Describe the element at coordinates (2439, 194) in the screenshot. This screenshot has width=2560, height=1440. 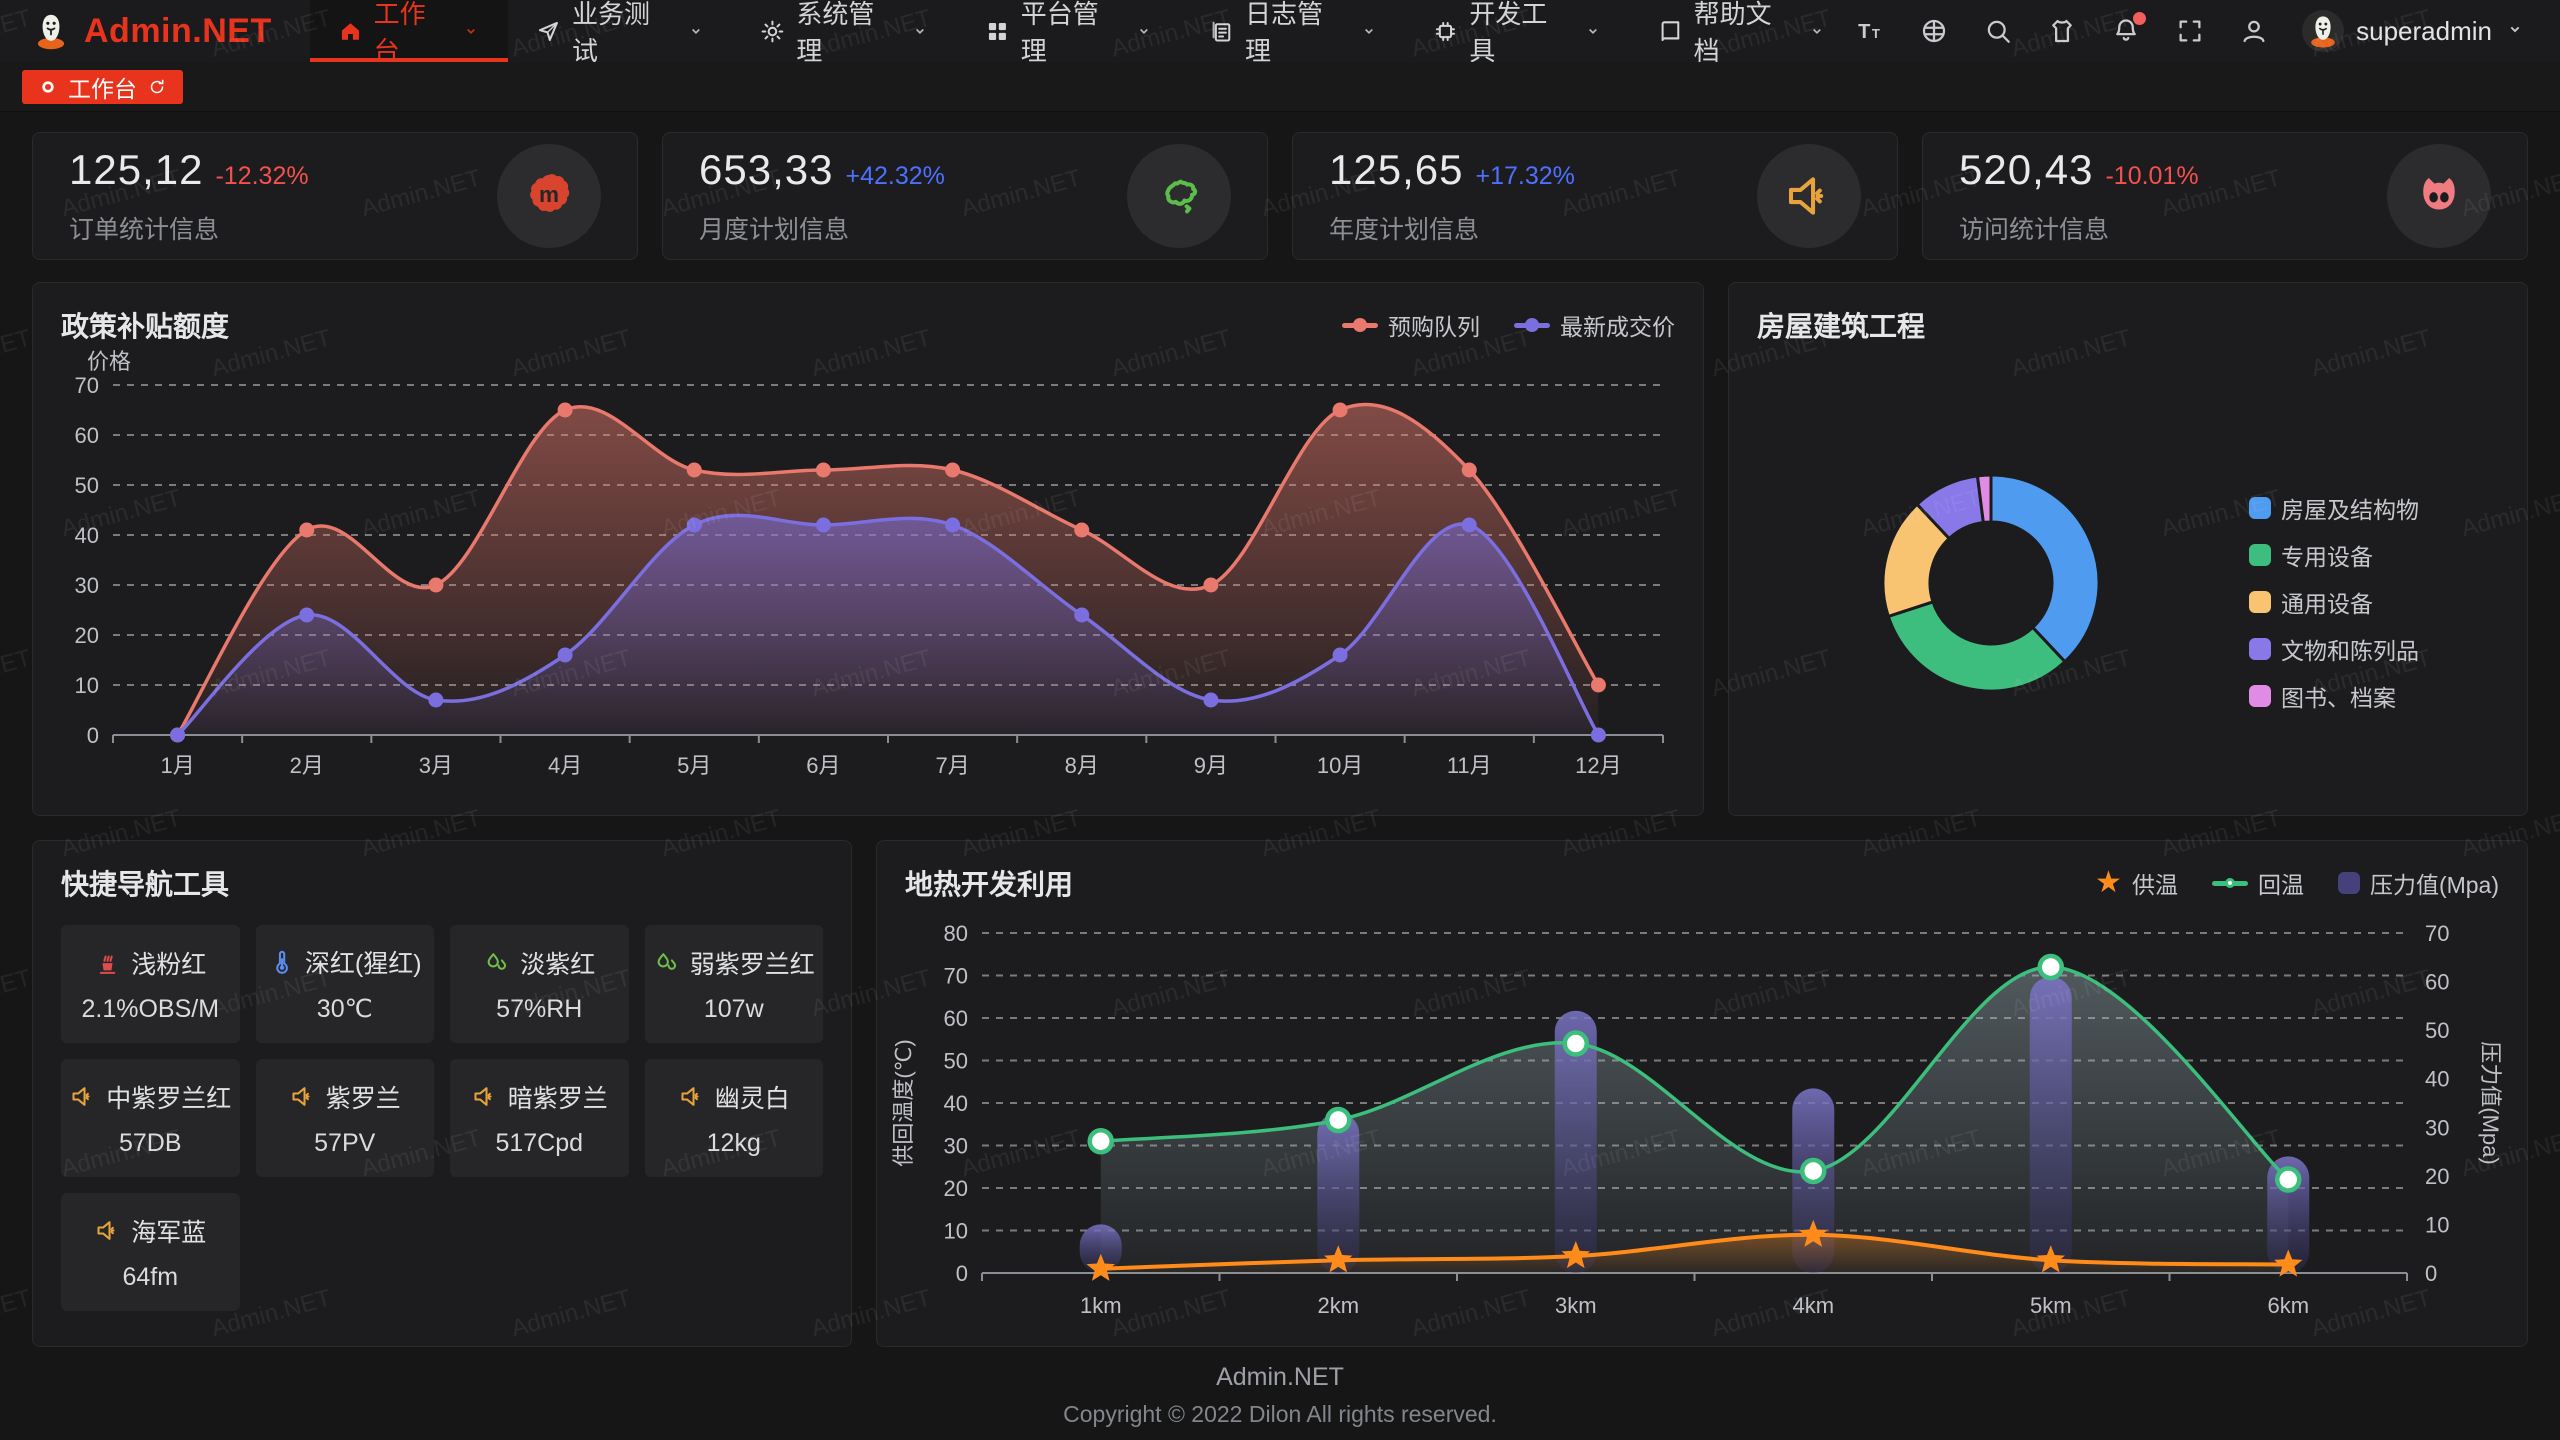
I see `cat-icon` at that location.